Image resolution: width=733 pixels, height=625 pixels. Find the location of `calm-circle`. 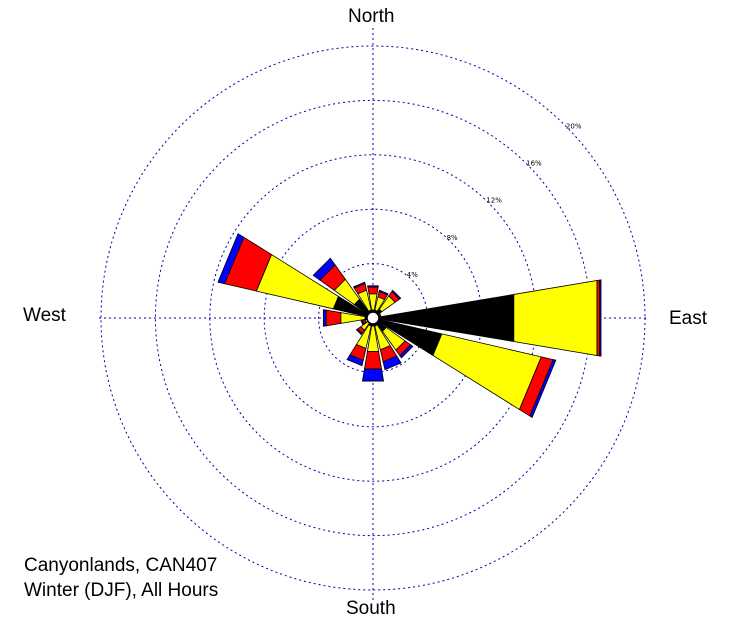

calm-circle is located at coordinates (373, 318).